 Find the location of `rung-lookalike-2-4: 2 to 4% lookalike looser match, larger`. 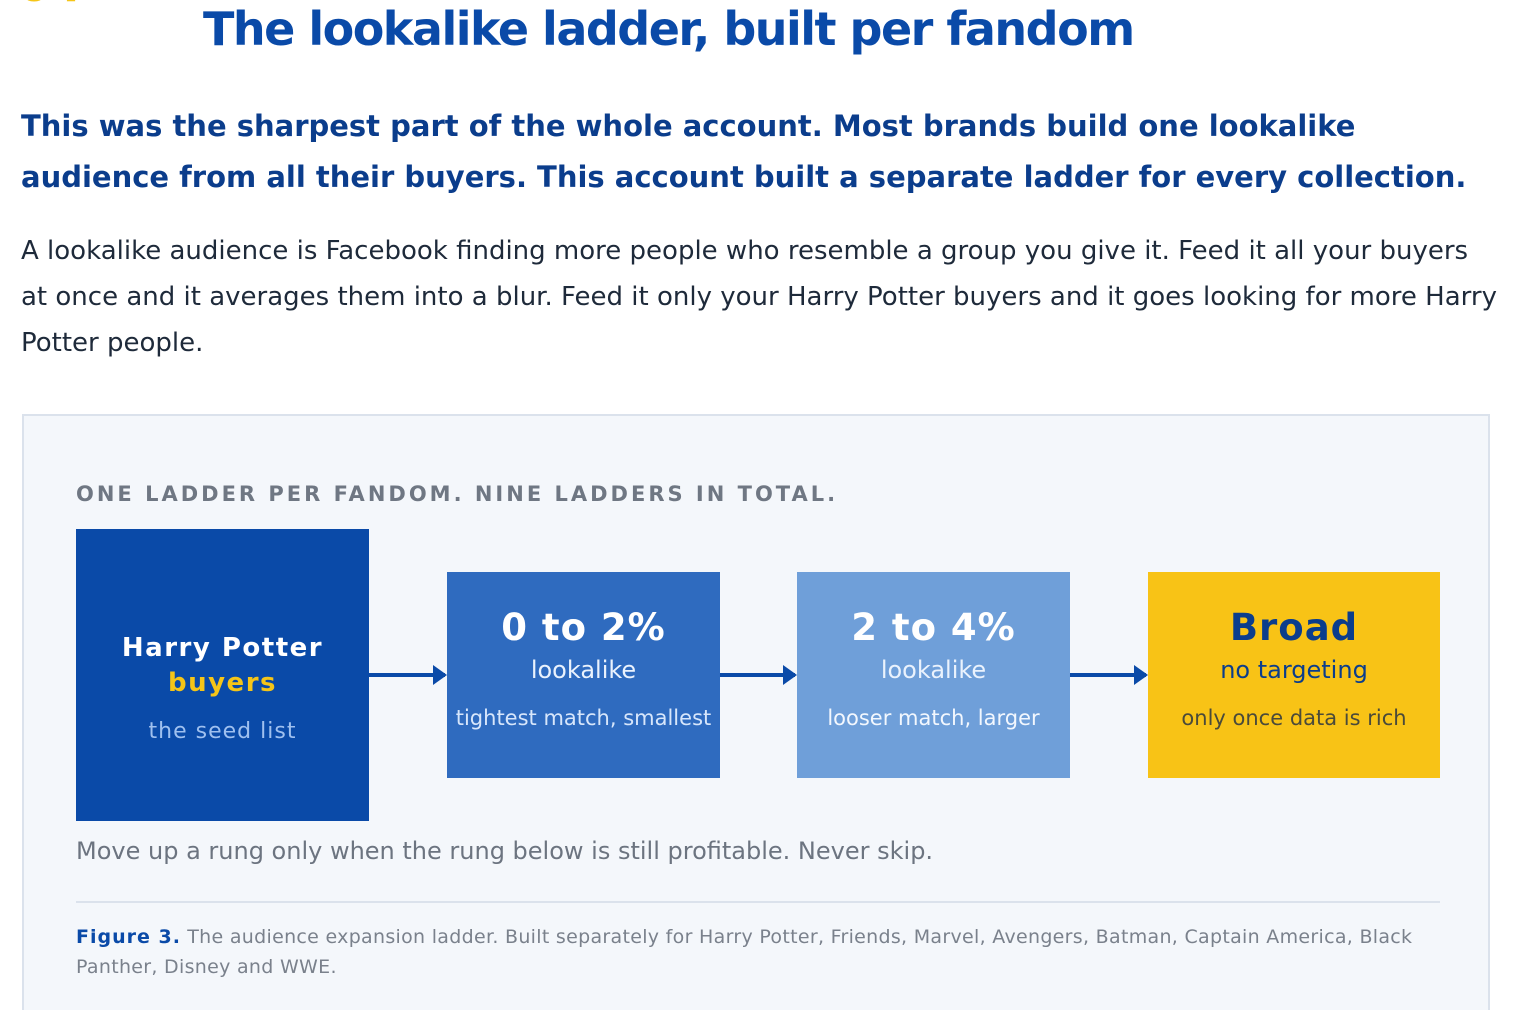

rung-lookalike-2-4: 2 to 4% lookalike looser match, larger is located at coordinates (933, 675).